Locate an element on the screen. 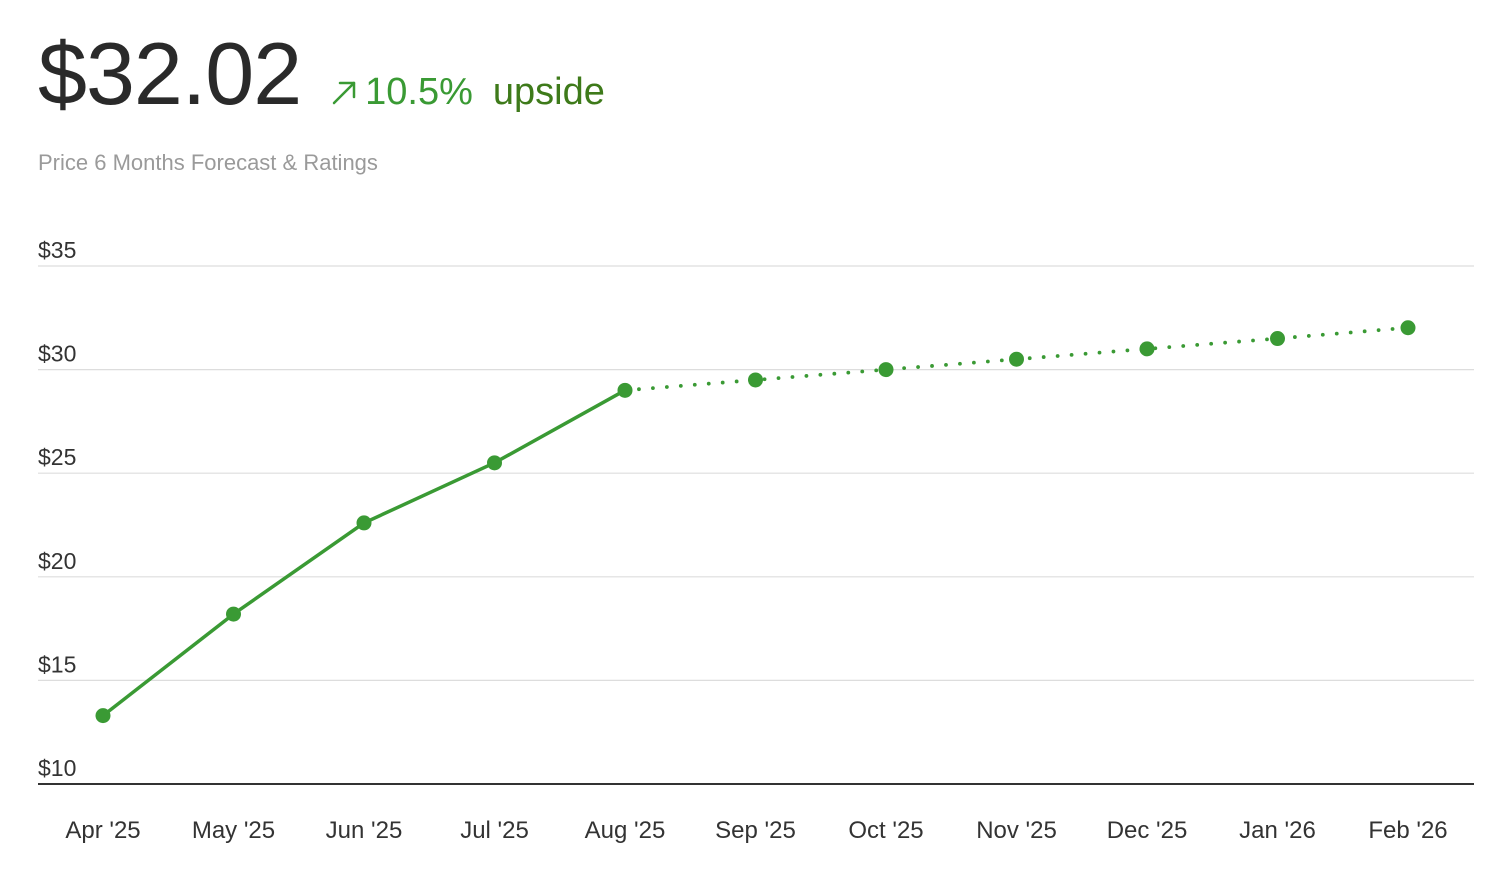 The height and width of the screenshot is (872, 1508). x-tick-label: Oct '25 is located at coordinates (885, 830).